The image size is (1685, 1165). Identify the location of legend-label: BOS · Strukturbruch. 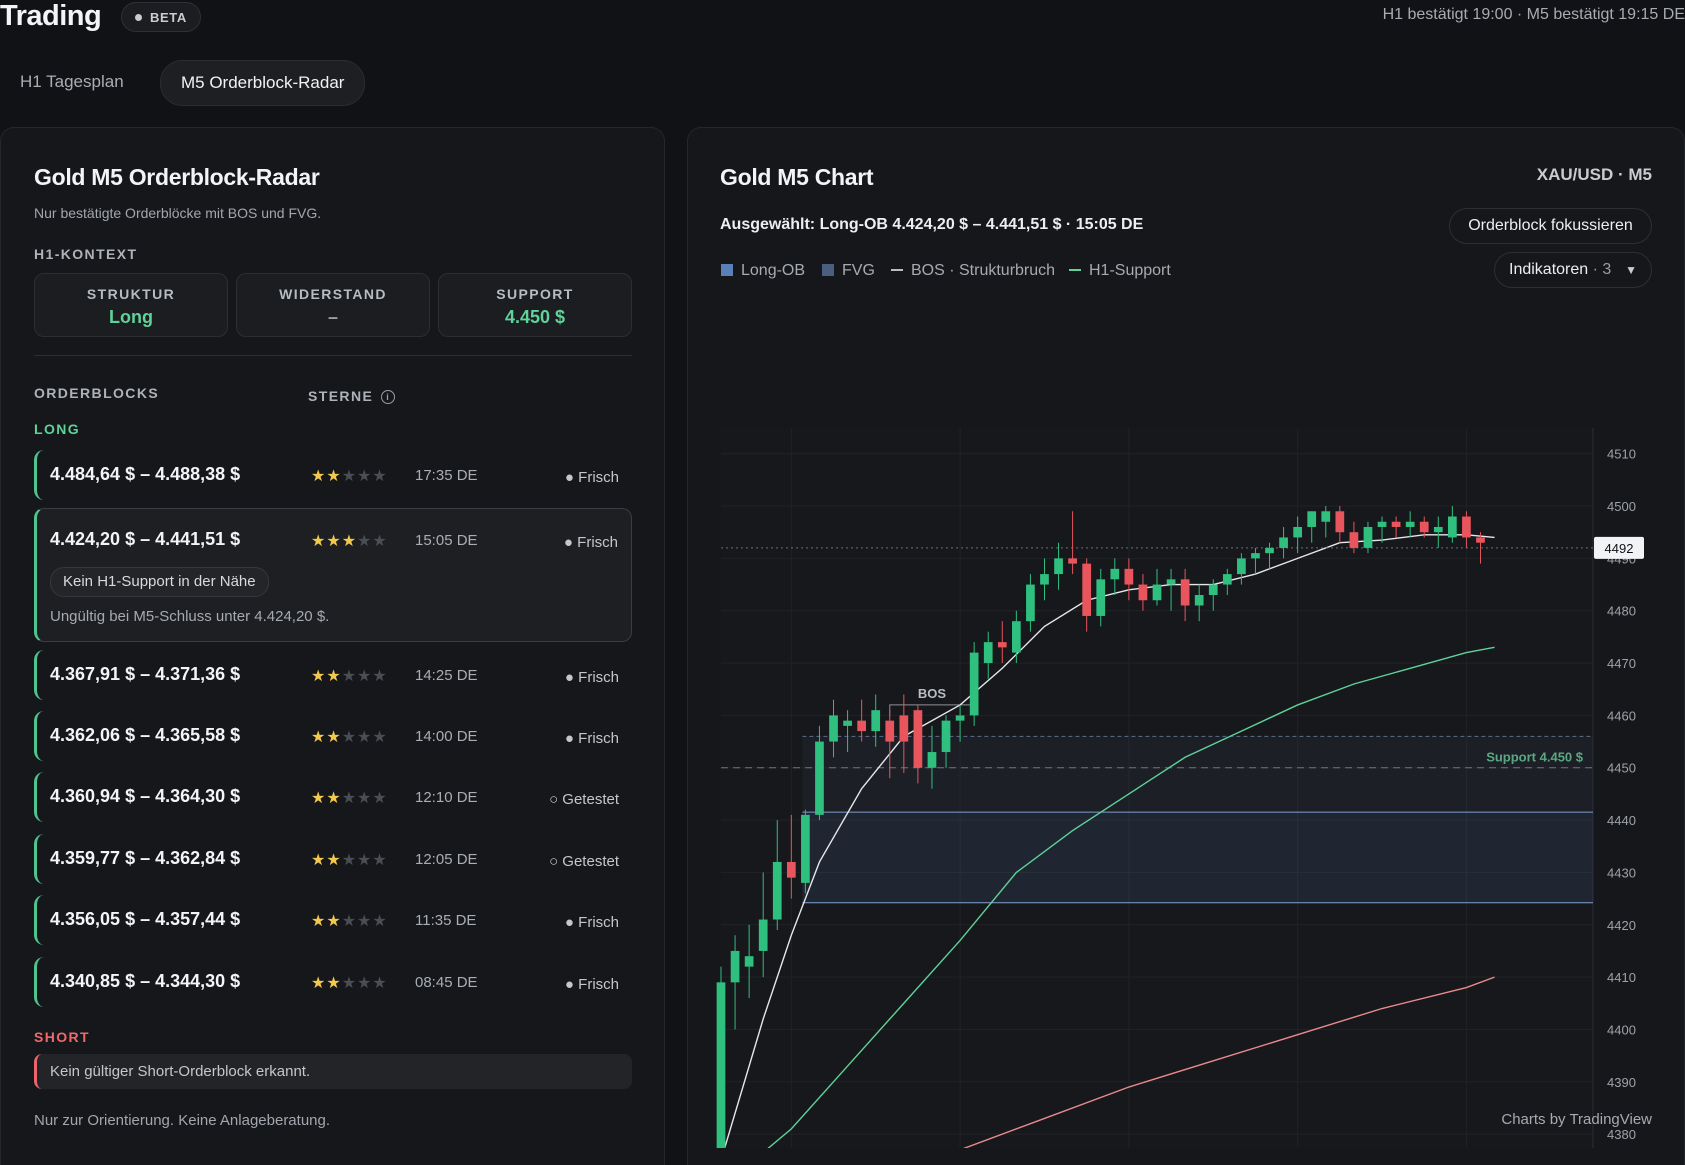
(983, 270).